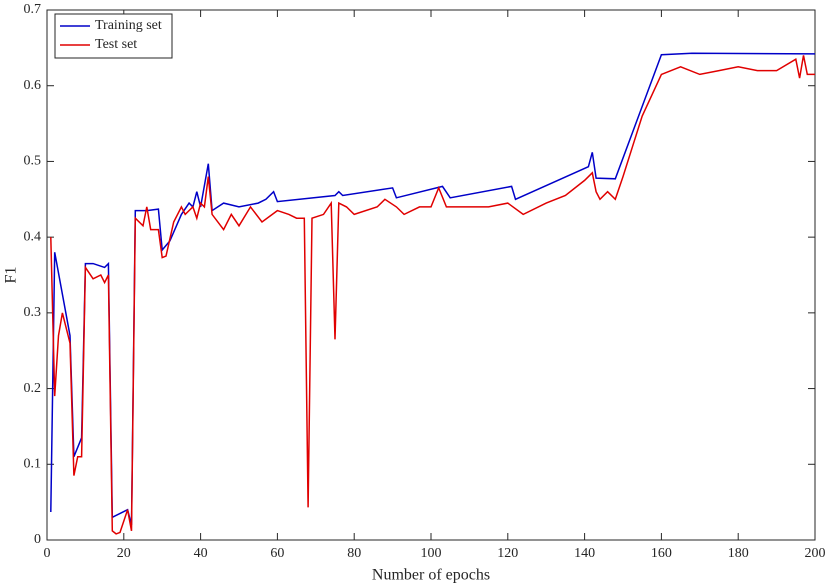 The image size is (829, 588). Describe the element at coordinates (33, 9) in the screenshot. I see `y-tick-label: 0.7` at that location.